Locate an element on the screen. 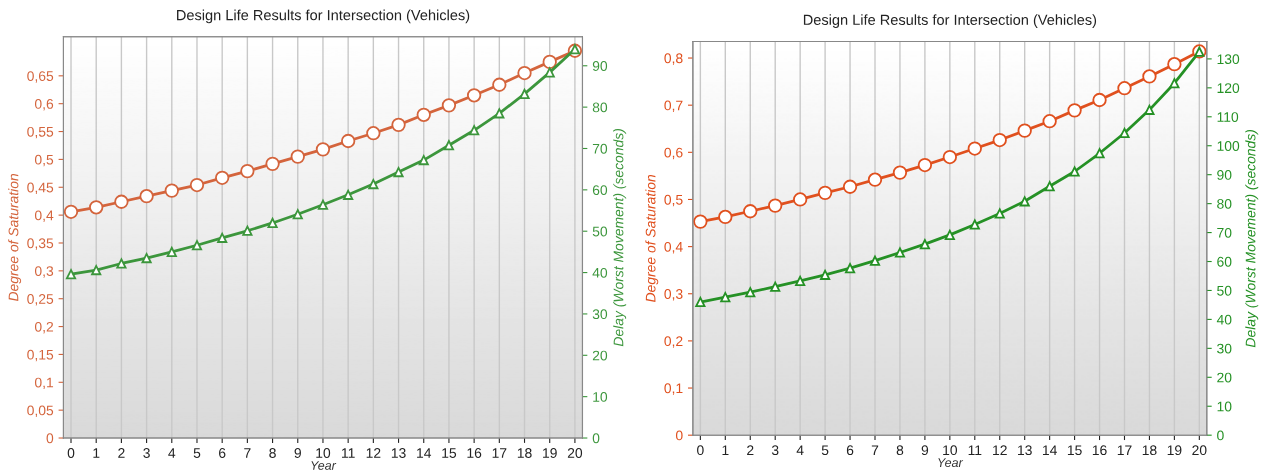 This screenshot has height=472, width=1269. y2-tick-label: 110 is located at coordinates (1228, 117).